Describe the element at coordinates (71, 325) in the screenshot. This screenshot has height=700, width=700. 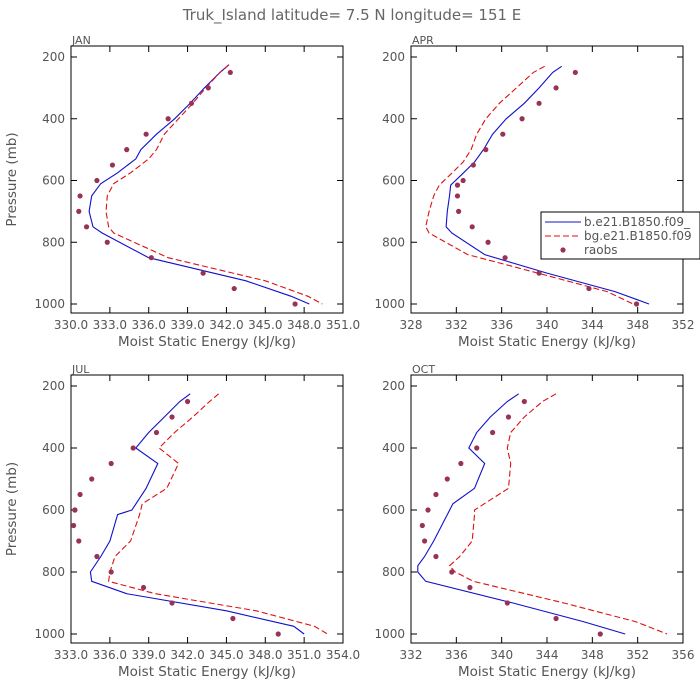
I see `x-tick-label: 330.0` at that location.